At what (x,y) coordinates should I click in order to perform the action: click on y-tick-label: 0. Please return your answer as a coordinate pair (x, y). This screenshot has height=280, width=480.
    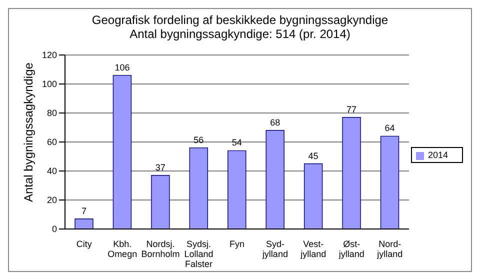
    Looking at the image, I should click on (54, 229).